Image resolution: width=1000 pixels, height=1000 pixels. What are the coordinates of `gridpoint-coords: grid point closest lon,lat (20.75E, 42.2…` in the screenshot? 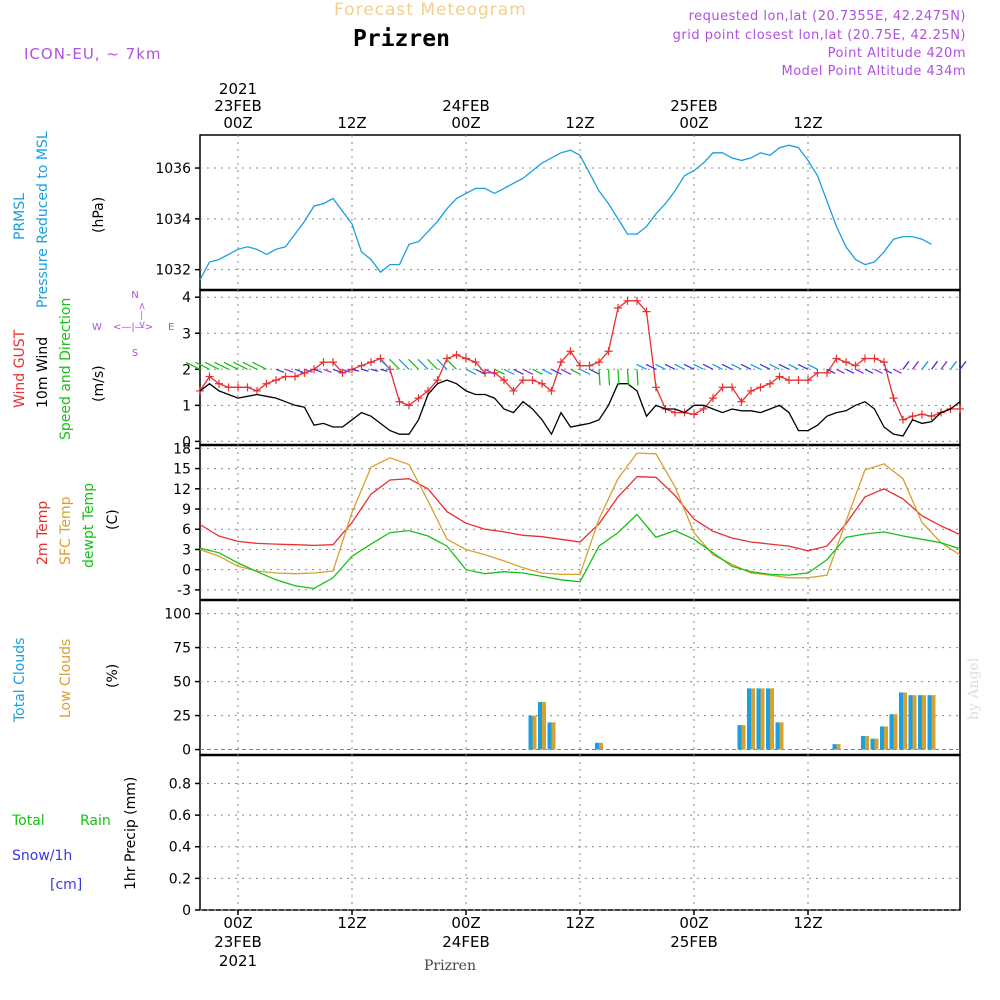 It's located at (819, 35).